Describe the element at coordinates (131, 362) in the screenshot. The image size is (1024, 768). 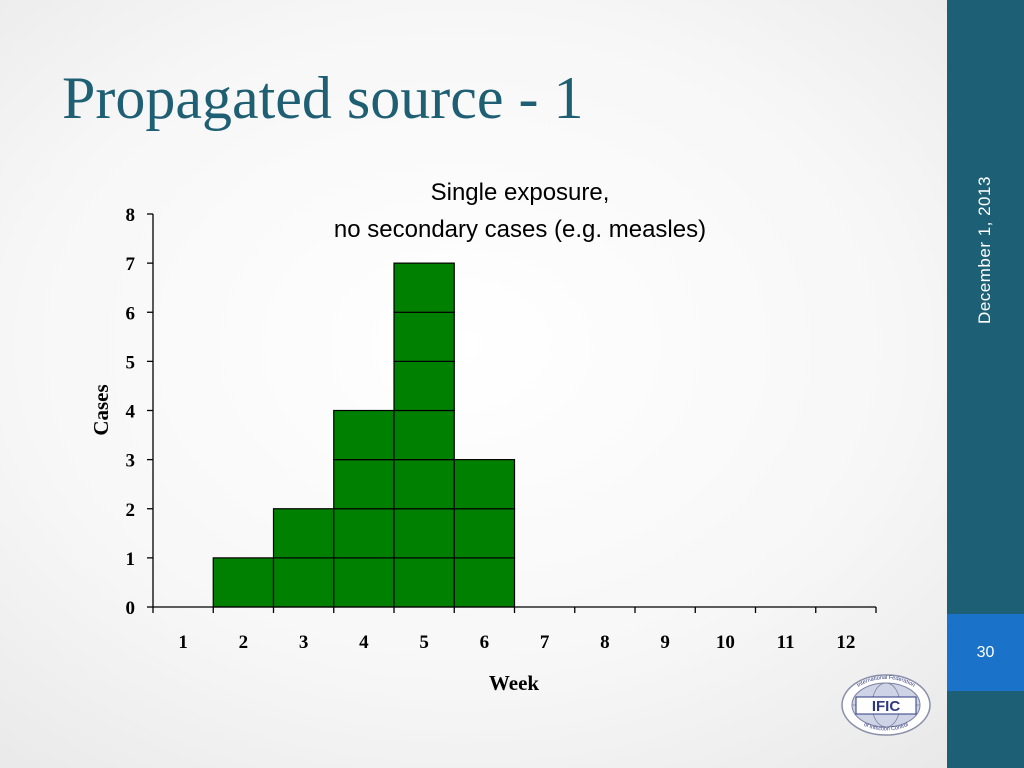
I see `y-tick-label: 5` at that location.